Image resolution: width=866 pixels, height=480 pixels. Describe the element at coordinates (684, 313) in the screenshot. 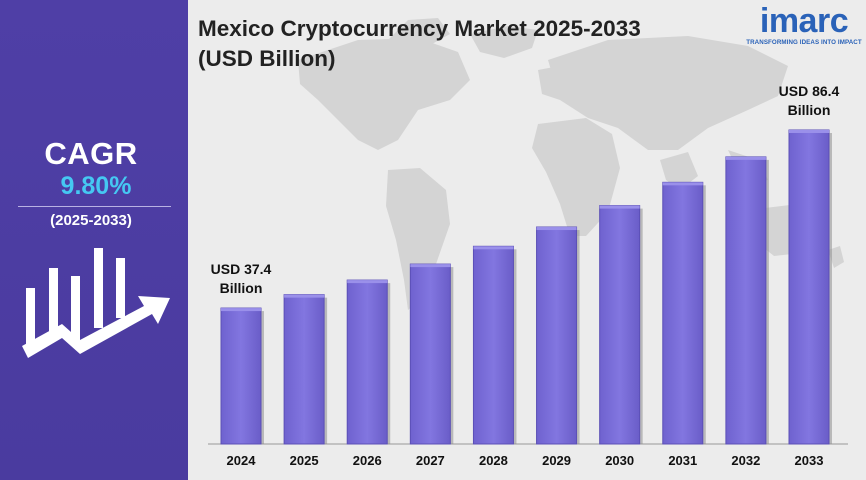

I see `bar-2031` at that location.